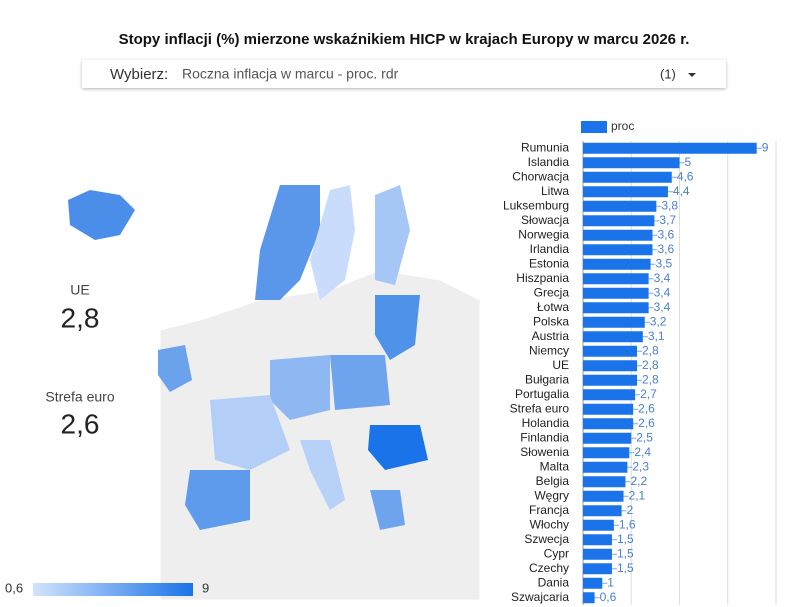 This screenshot has height=607, width=809. I want to click on value-label: 2,4, so click(642, 452).